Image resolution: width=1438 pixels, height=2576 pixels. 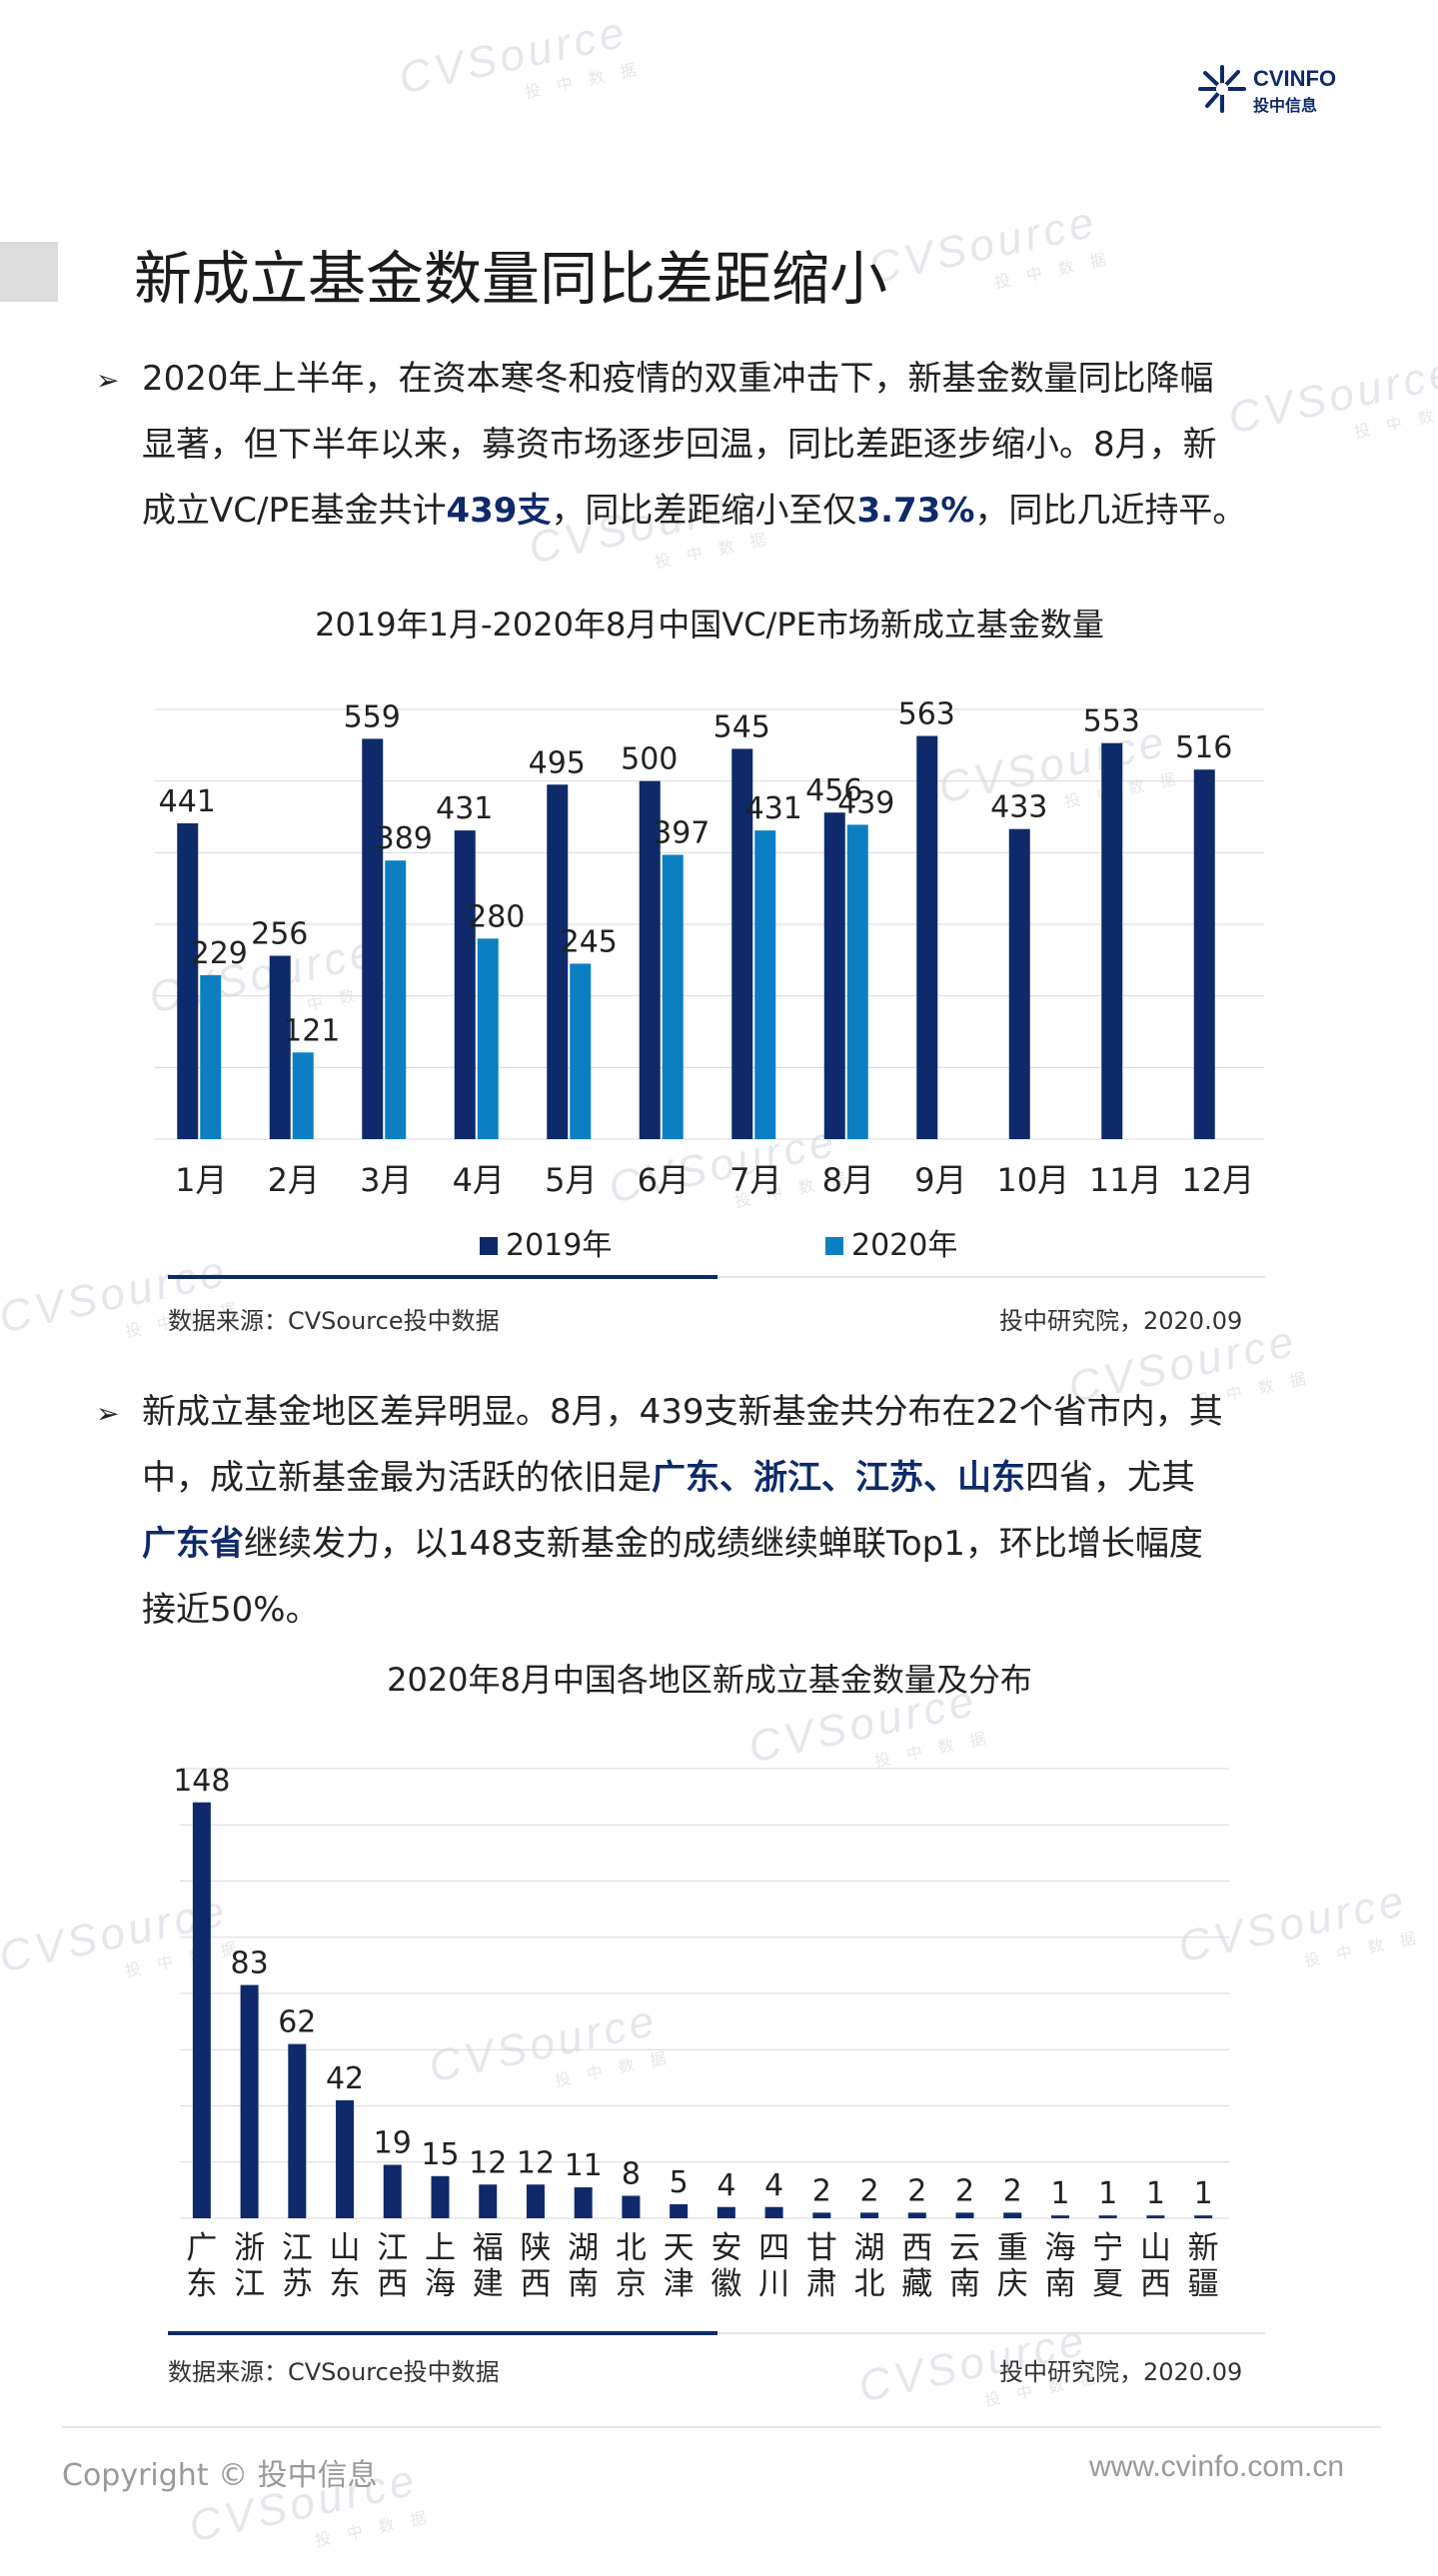 I want to click on cvinfo-logo-icon, so click(x=1222, y=89).